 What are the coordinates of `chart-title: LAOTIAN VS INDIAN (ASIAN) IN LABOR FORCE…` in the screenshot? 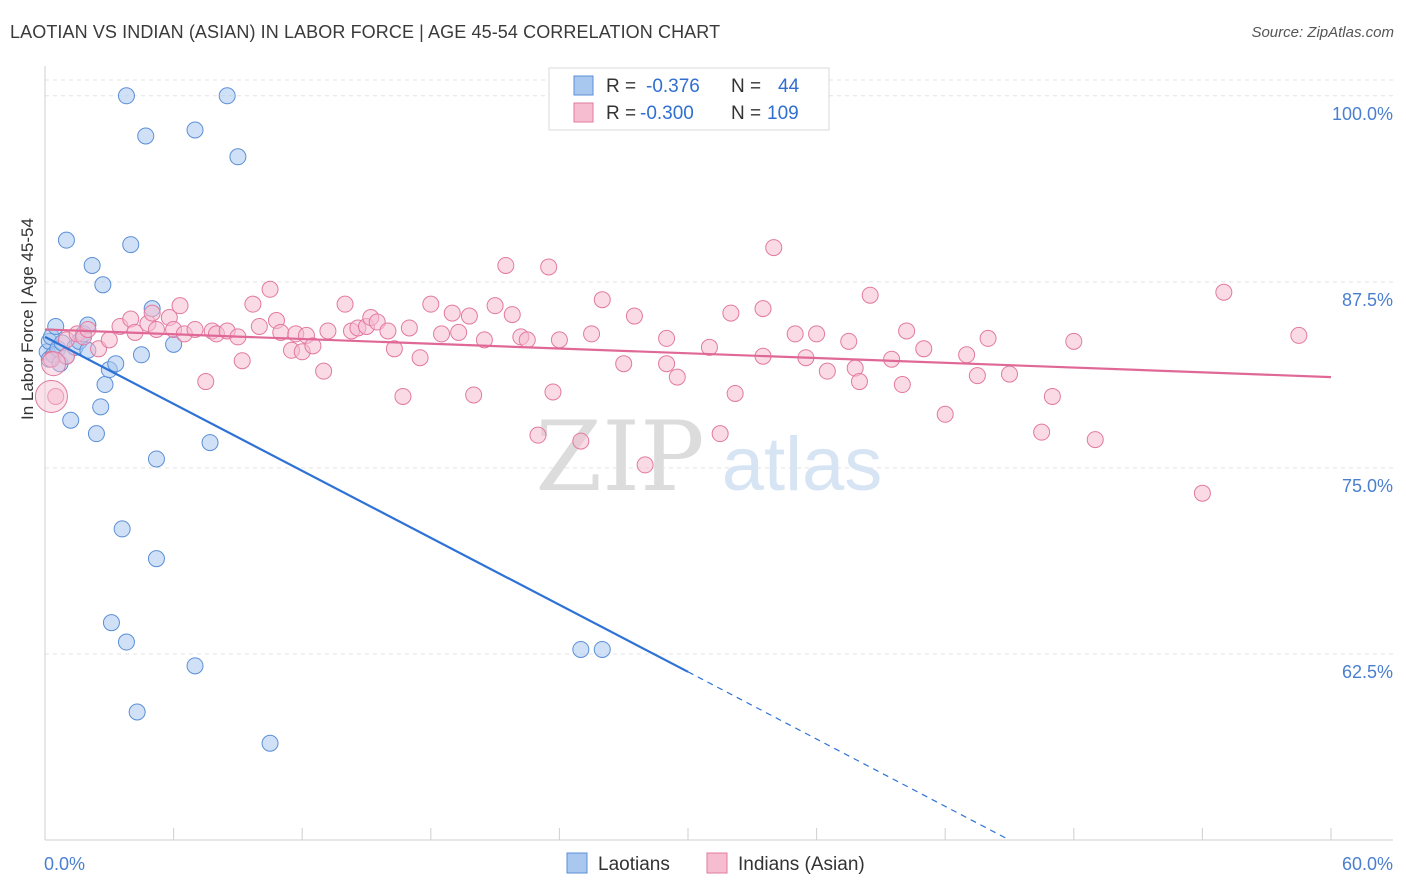 It's located at (365, 32).